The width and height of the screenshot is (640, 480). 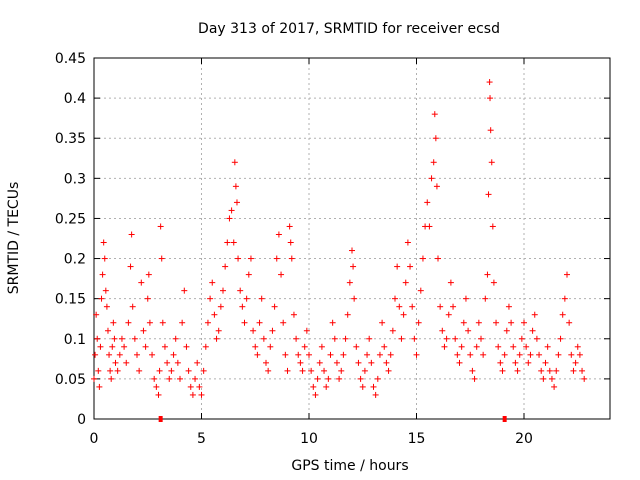 I want to click on y-tick-label: 0.45, so click(x=70, y=59).